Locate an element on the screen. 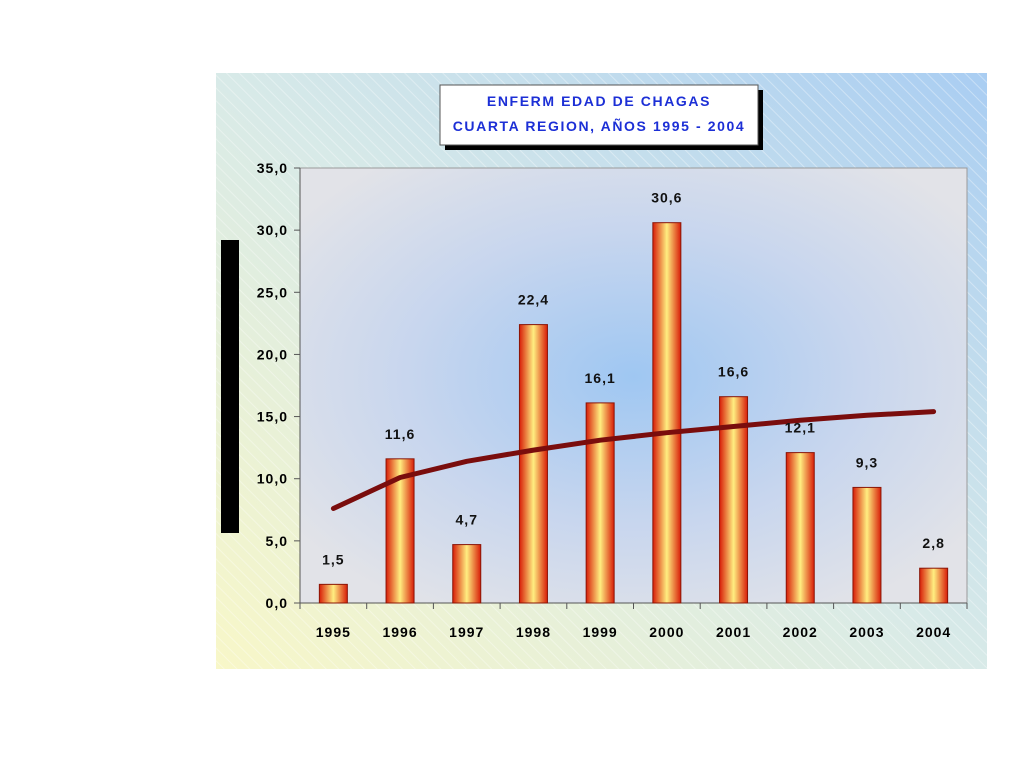  bar-1995 is located at coordinates (333, 593).